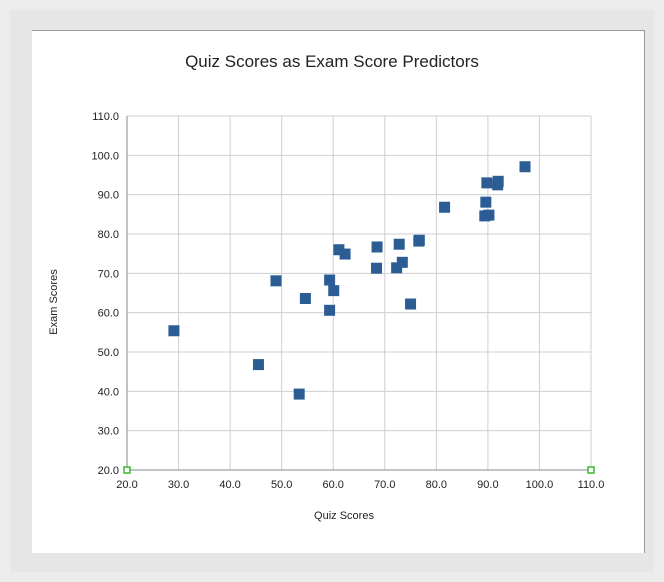 The image size is (664, 582). What do you see at coordinates (344, 516) in the screenshot?
I see `x-axis-title: Quiz Scores` at bounding box center [344, 516].